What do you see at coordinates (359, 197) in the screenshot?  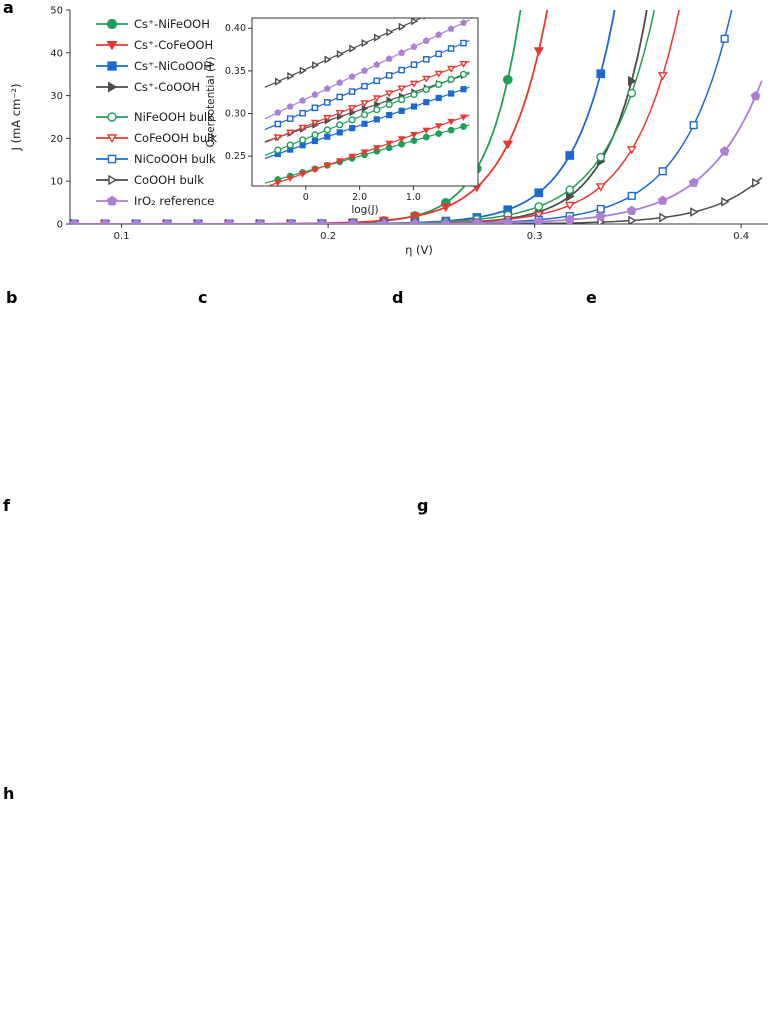 I see `svg-text: 2.0` at bounding box center [359, 197].